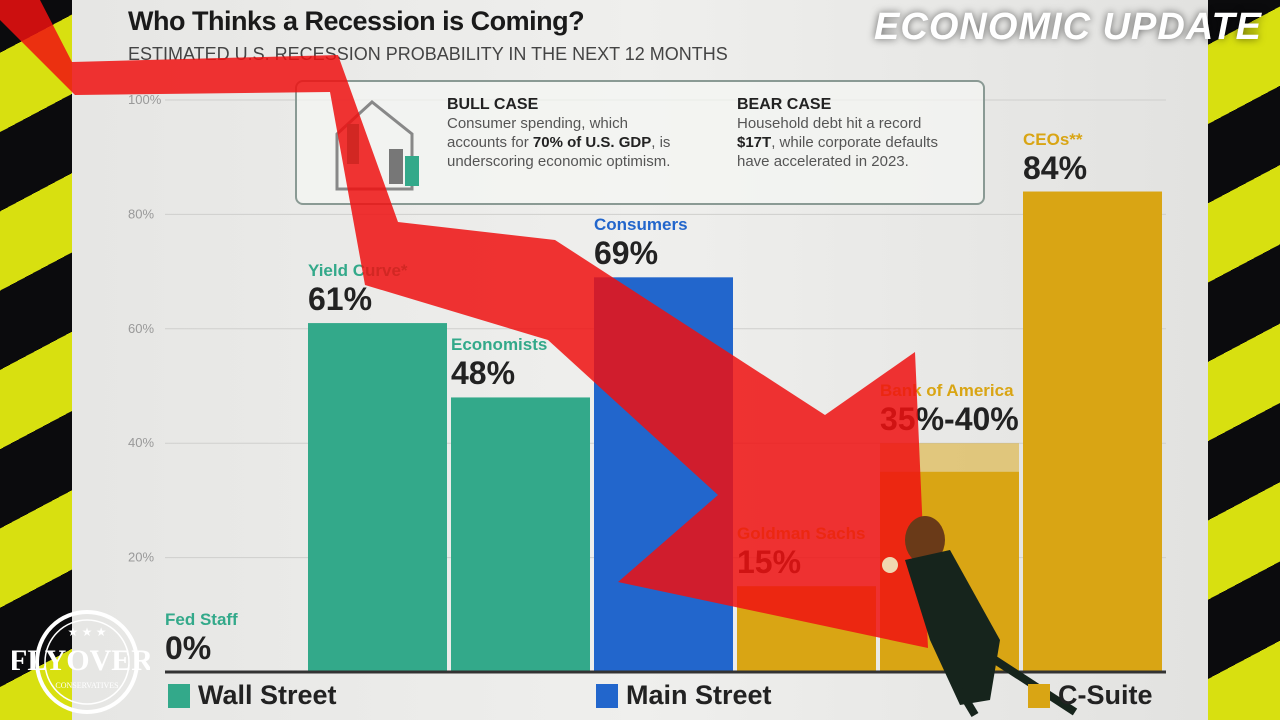 The width and height of the screenshot is (1280, 720). What do you see at coordinates (559, 142) in the screenshot?
I see `bull-case-text: accounts for 70% of U.S. GDP, is` at bounding box center [559, 142].